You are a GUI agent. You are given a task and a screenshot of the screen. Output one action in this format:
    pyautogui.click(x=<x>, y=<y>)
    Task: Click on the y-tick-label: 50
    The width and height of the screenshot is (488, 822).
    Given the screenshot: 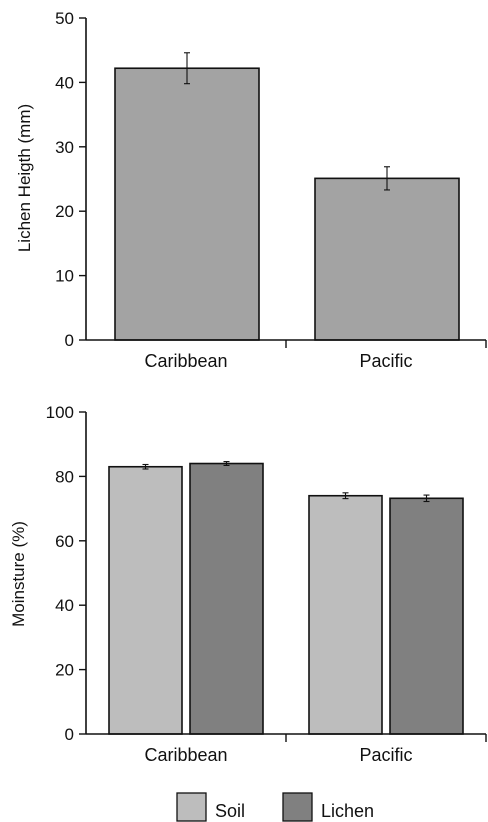 What is the action you would take?
    pyautogui.click(x=64, y=18)
    